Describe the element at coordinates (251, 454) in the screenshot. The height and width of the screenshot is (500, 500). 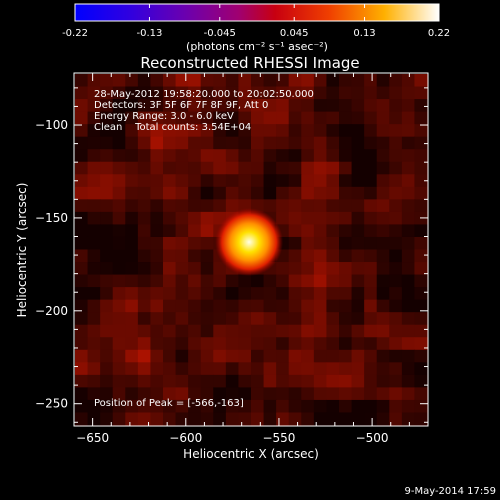
I see `x-axis-label: Heliocentric X (arcsec)` at that location.